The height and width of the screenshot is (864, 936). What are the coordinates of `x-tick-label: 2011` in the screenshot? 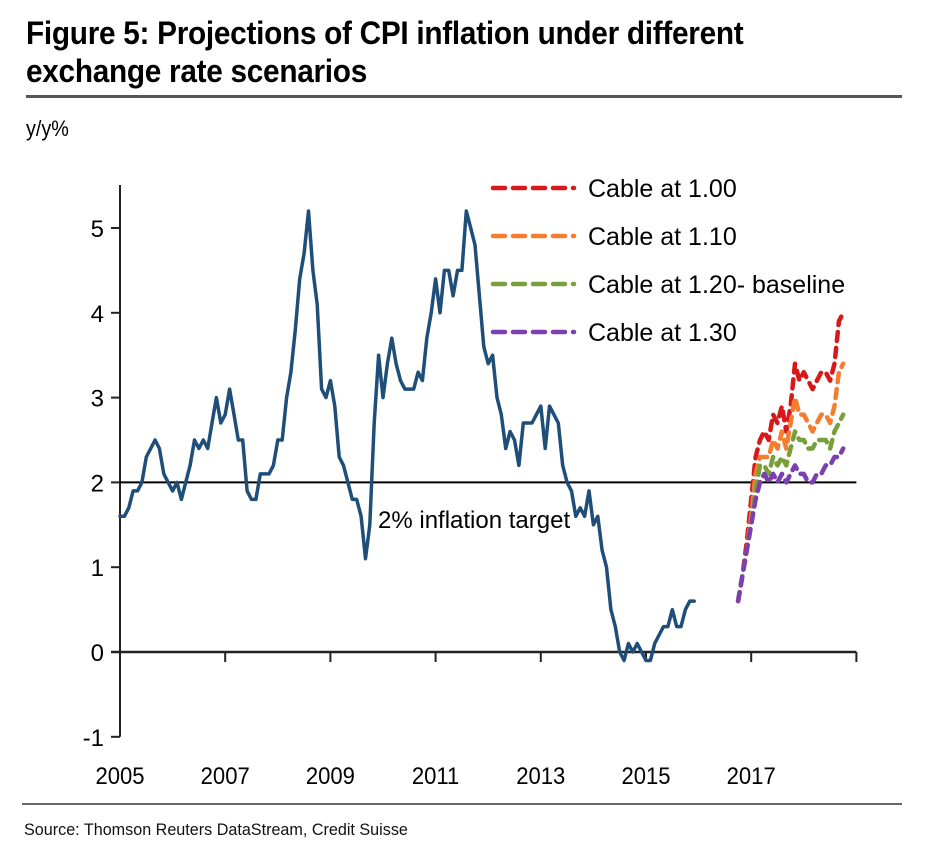 It's located at (435, 775).